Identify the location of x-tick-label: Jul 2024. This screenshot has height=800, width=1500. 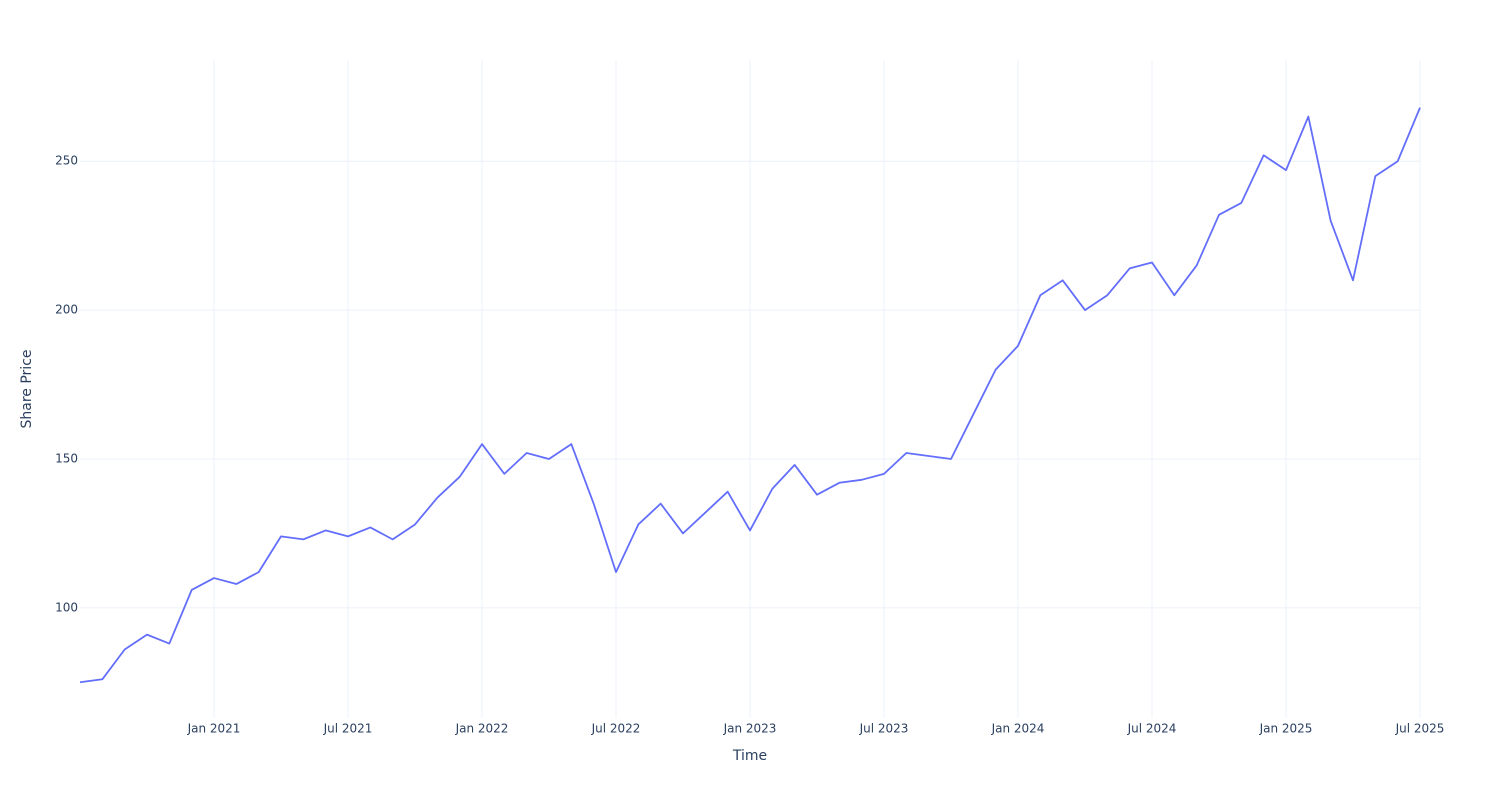
(1152, 729).